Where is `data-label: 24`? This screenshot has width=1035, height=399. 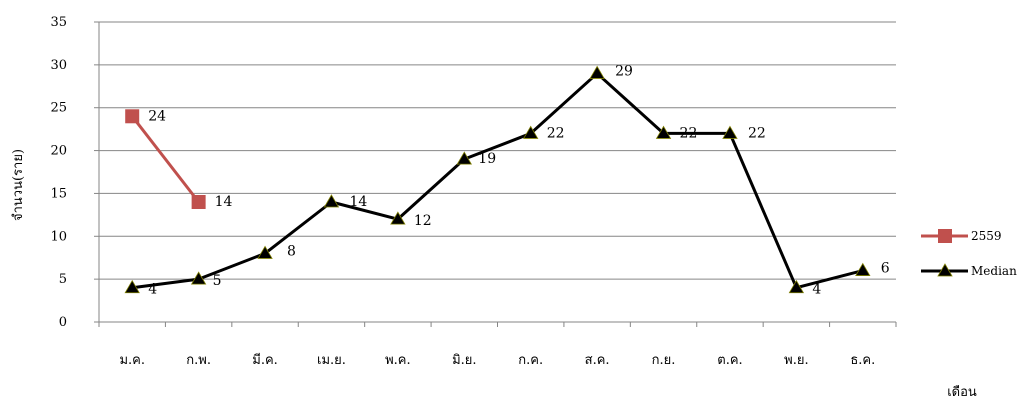
data-label: 24 is located at coordinates (157, 116).